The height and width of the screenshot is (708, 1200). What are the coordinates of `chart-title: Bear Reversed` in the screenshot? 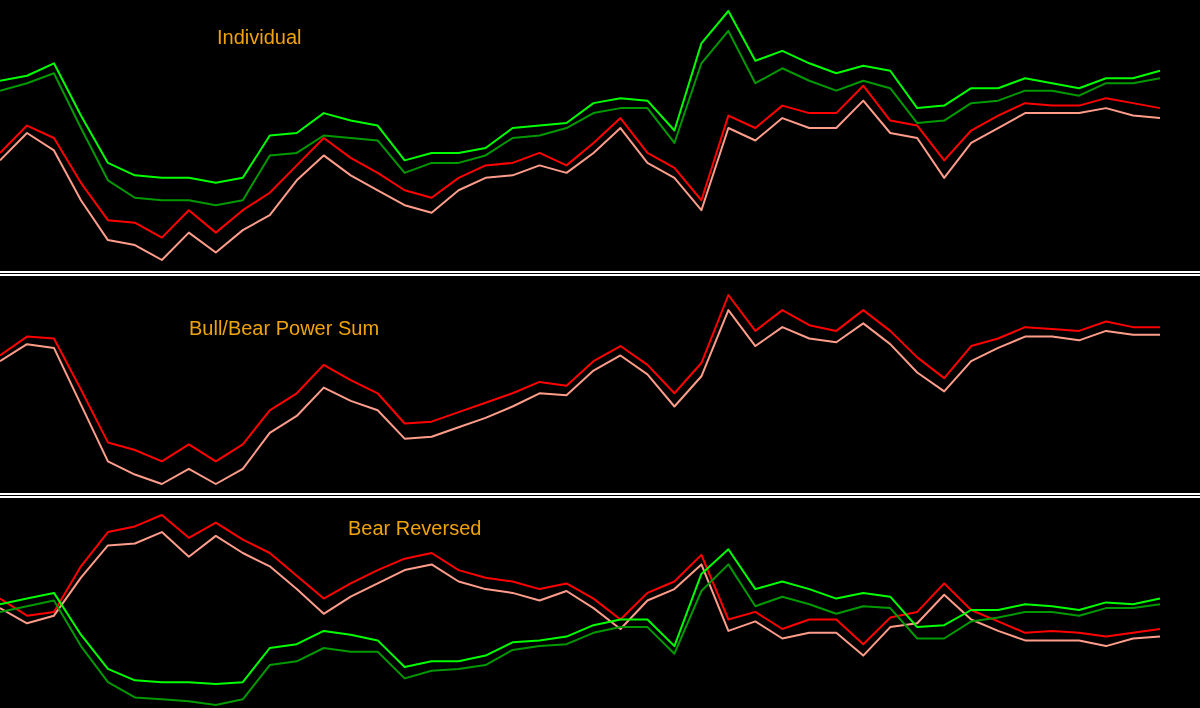 It's located at (415, 528).